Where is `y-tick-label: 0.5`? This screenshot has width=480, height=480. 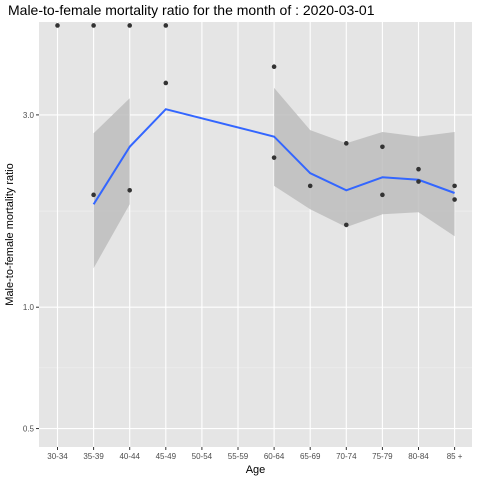 y-tick-label: 0.5 is located at coordinates (29, 429).